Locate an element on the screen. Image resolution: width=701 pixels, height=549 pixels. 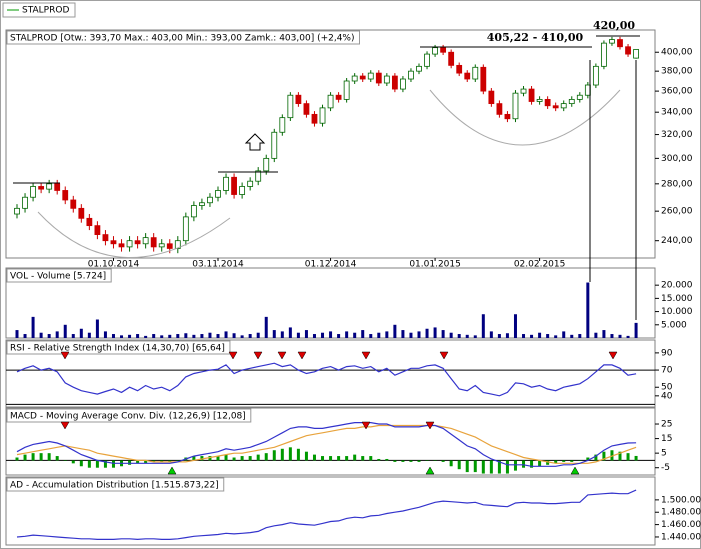
y-tick-label: 1.500.000 is located at coordinates (681, 500).